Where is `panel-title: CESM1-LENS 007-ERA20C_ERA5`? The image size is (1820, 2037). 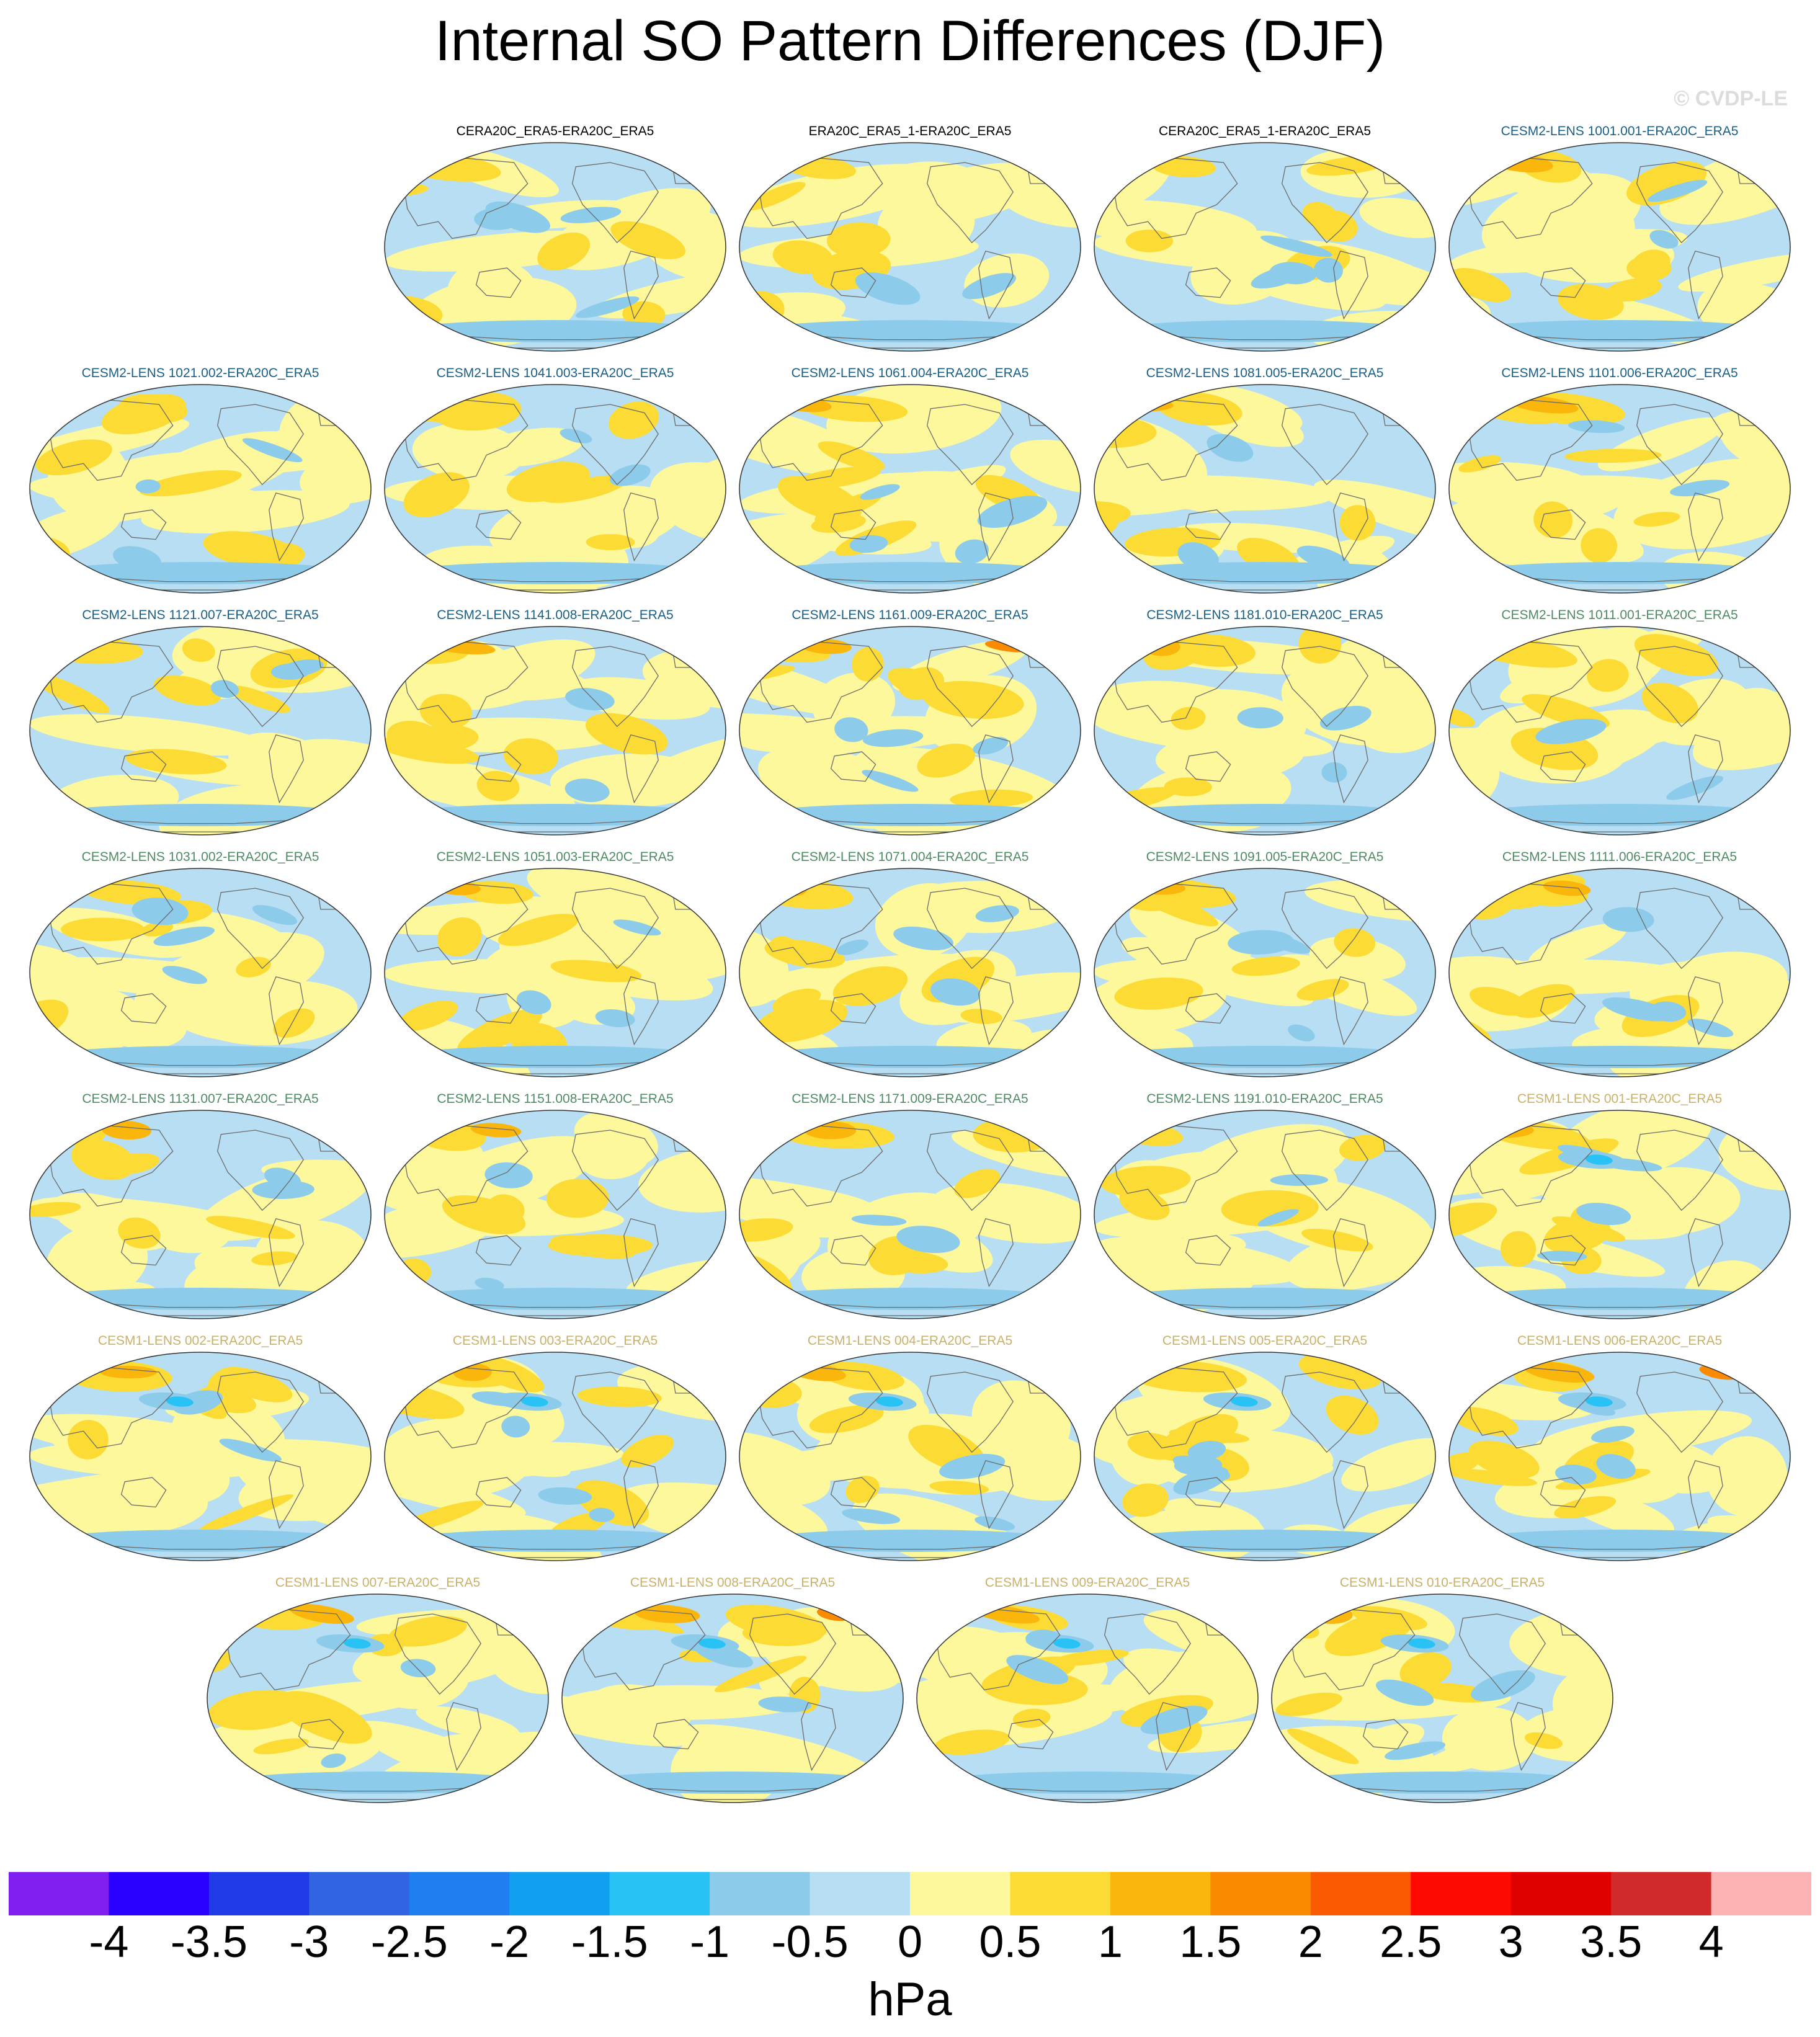
panel-title: CESM1-LENS 007-ERA20C_ERA5 is located at coordinates (378, 1583).